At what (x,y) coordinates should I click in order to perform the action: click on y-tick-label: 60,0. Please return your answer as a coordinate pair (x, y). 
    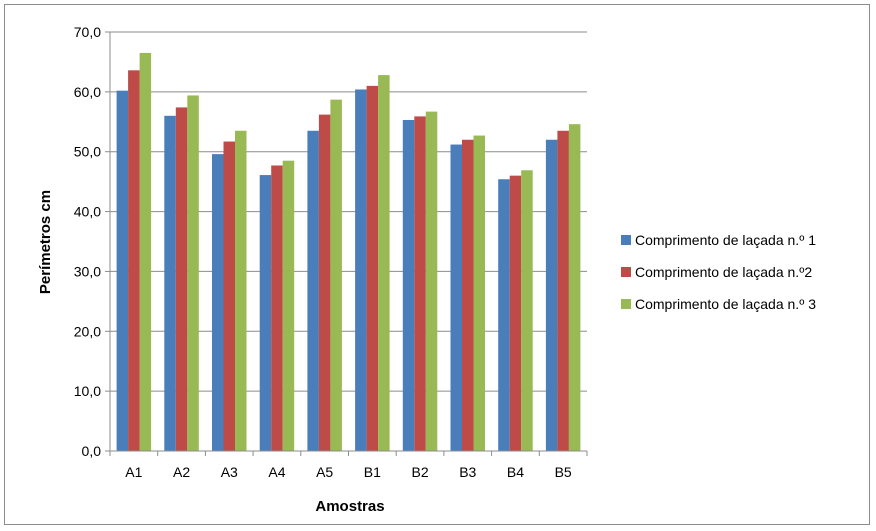
    Looking at the image, I should click on (87, 92).